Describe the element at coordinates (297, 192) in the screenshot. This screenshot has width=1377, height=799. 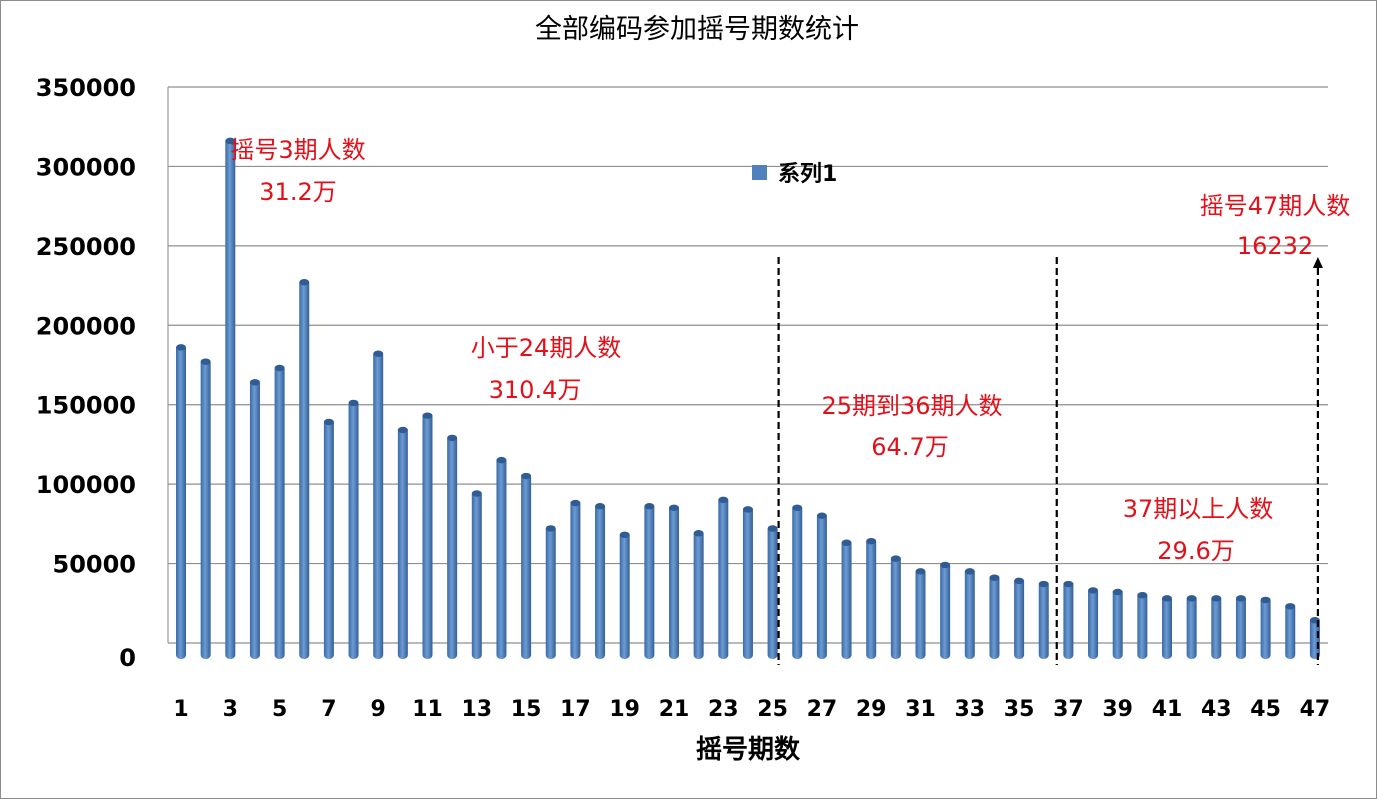
I see `annotation-3-line2: 31.2万` at that location.